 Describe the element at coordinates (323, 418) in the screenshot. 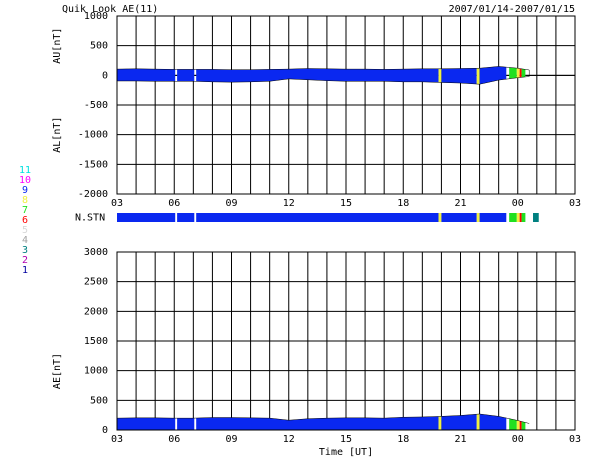

I see `ae-line` at that location.